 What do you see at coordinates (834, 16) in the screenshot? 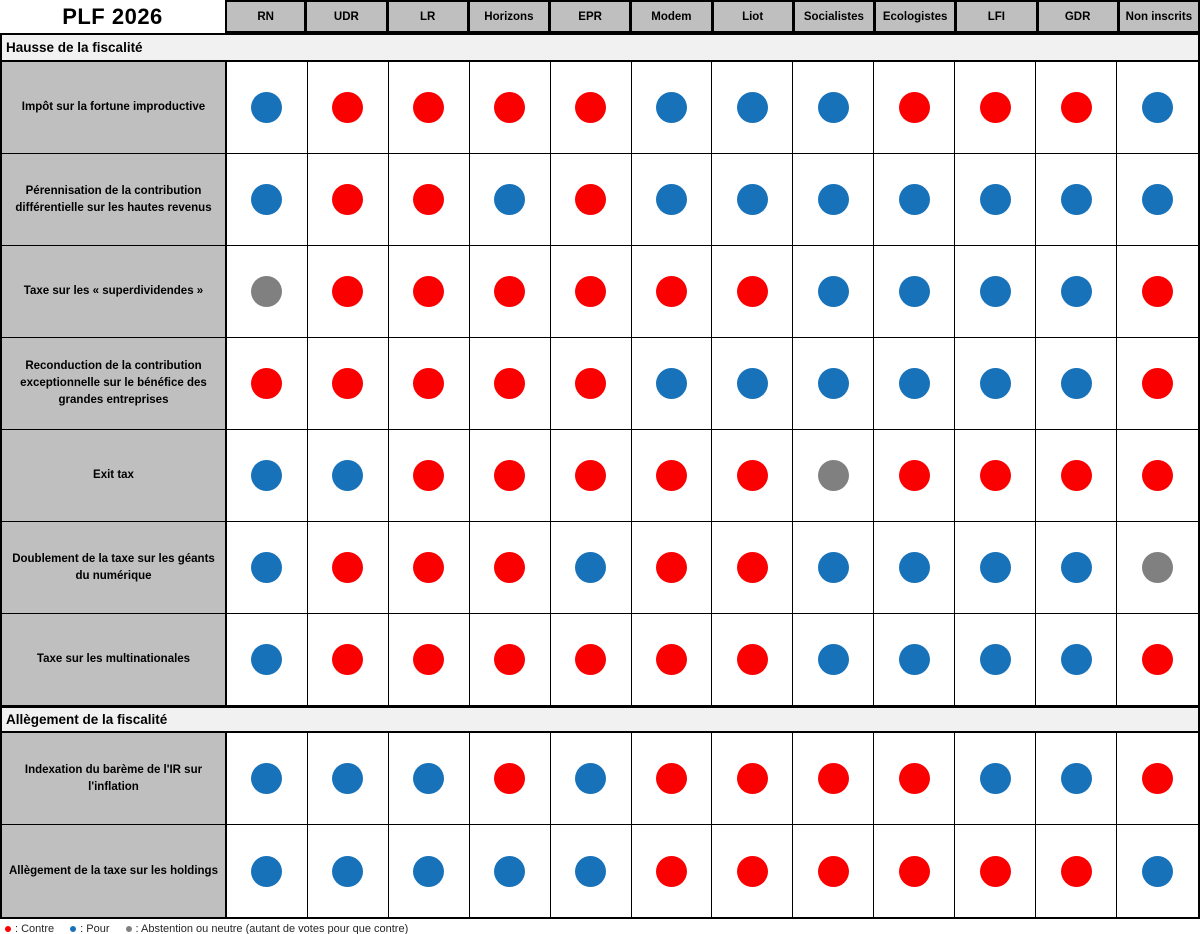
I see `column-header-socialistes: Socialistes` at bounding box center [834, 16].